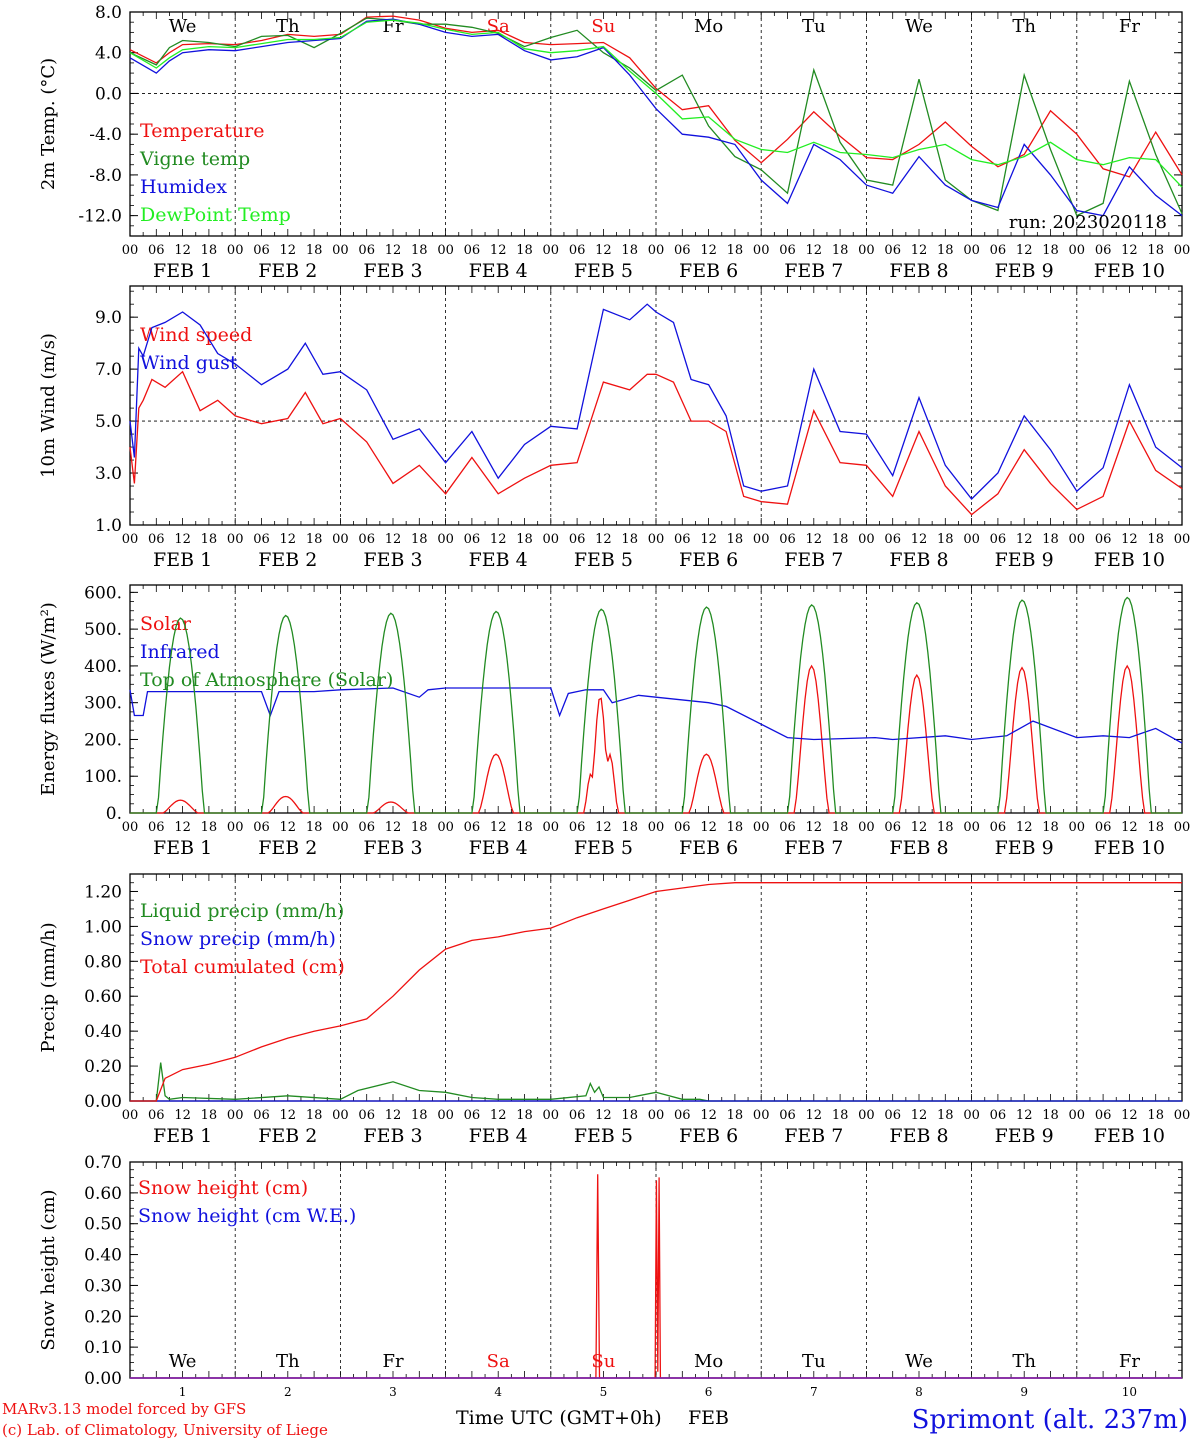  What do you see at coordinates (103, 1348) in the screenshot?
I see `y-tick-label: 0.10` at bounding box center [103, 1348].